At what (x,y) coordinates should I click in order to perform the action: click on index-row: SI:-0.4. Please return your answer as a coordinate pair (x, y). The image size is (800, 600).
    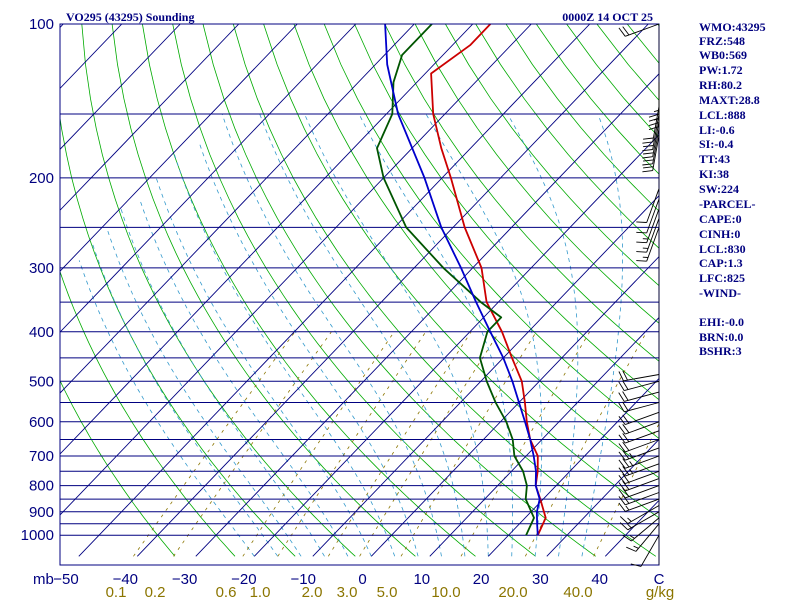
    Looking at the image, I should click on (716, 144).